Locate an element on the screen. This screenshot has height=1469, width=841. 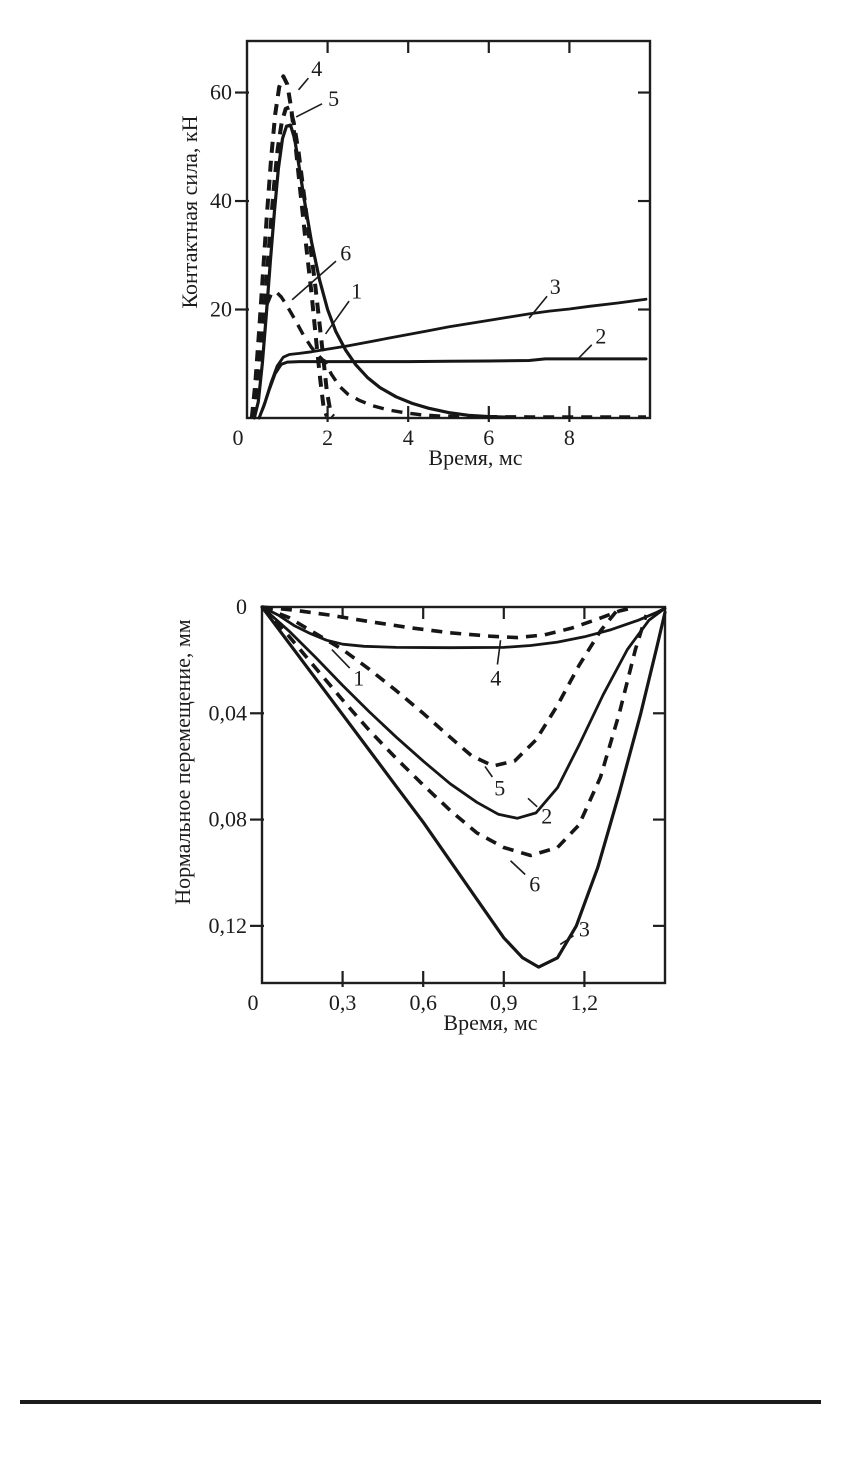
x-tick-label: 8 is located at coordinates (569, 437).